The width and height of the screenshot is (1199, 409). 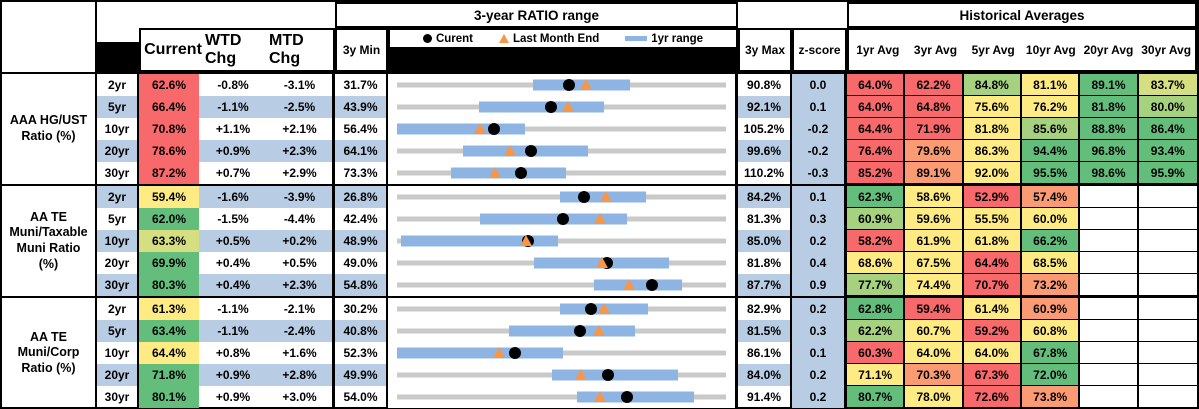 What do you see at coordinates (118, 50) in the screenshot?
I see `tenor-column-header` at bounding box center [118, 50].